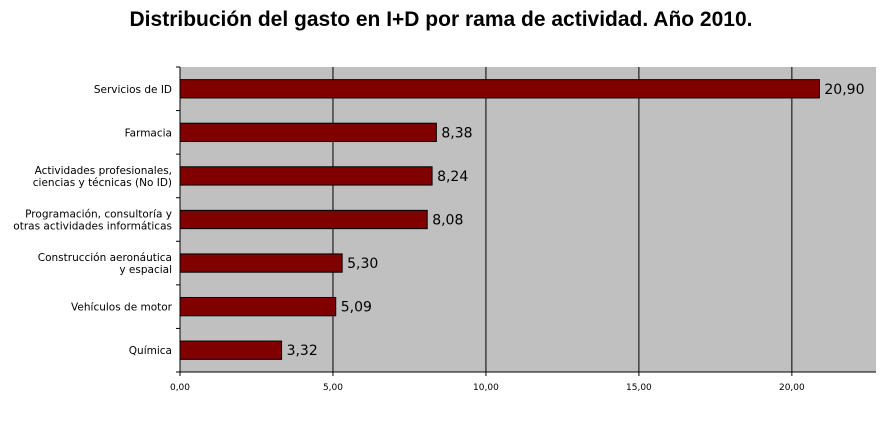 The width and height of the screenshot is (882, 422). Describe the element at coordinates (105, 264) in the screenshot. I see `category-label: Construcción aeronáutica y espacial` at that location.